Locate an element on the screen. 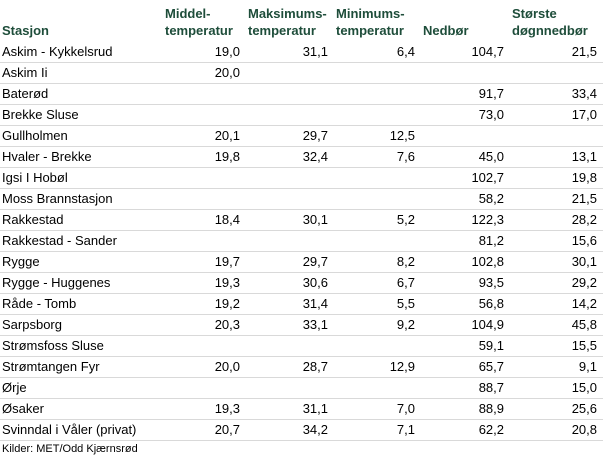  value-cell: 28,7 is located at coordinates (315, 366).